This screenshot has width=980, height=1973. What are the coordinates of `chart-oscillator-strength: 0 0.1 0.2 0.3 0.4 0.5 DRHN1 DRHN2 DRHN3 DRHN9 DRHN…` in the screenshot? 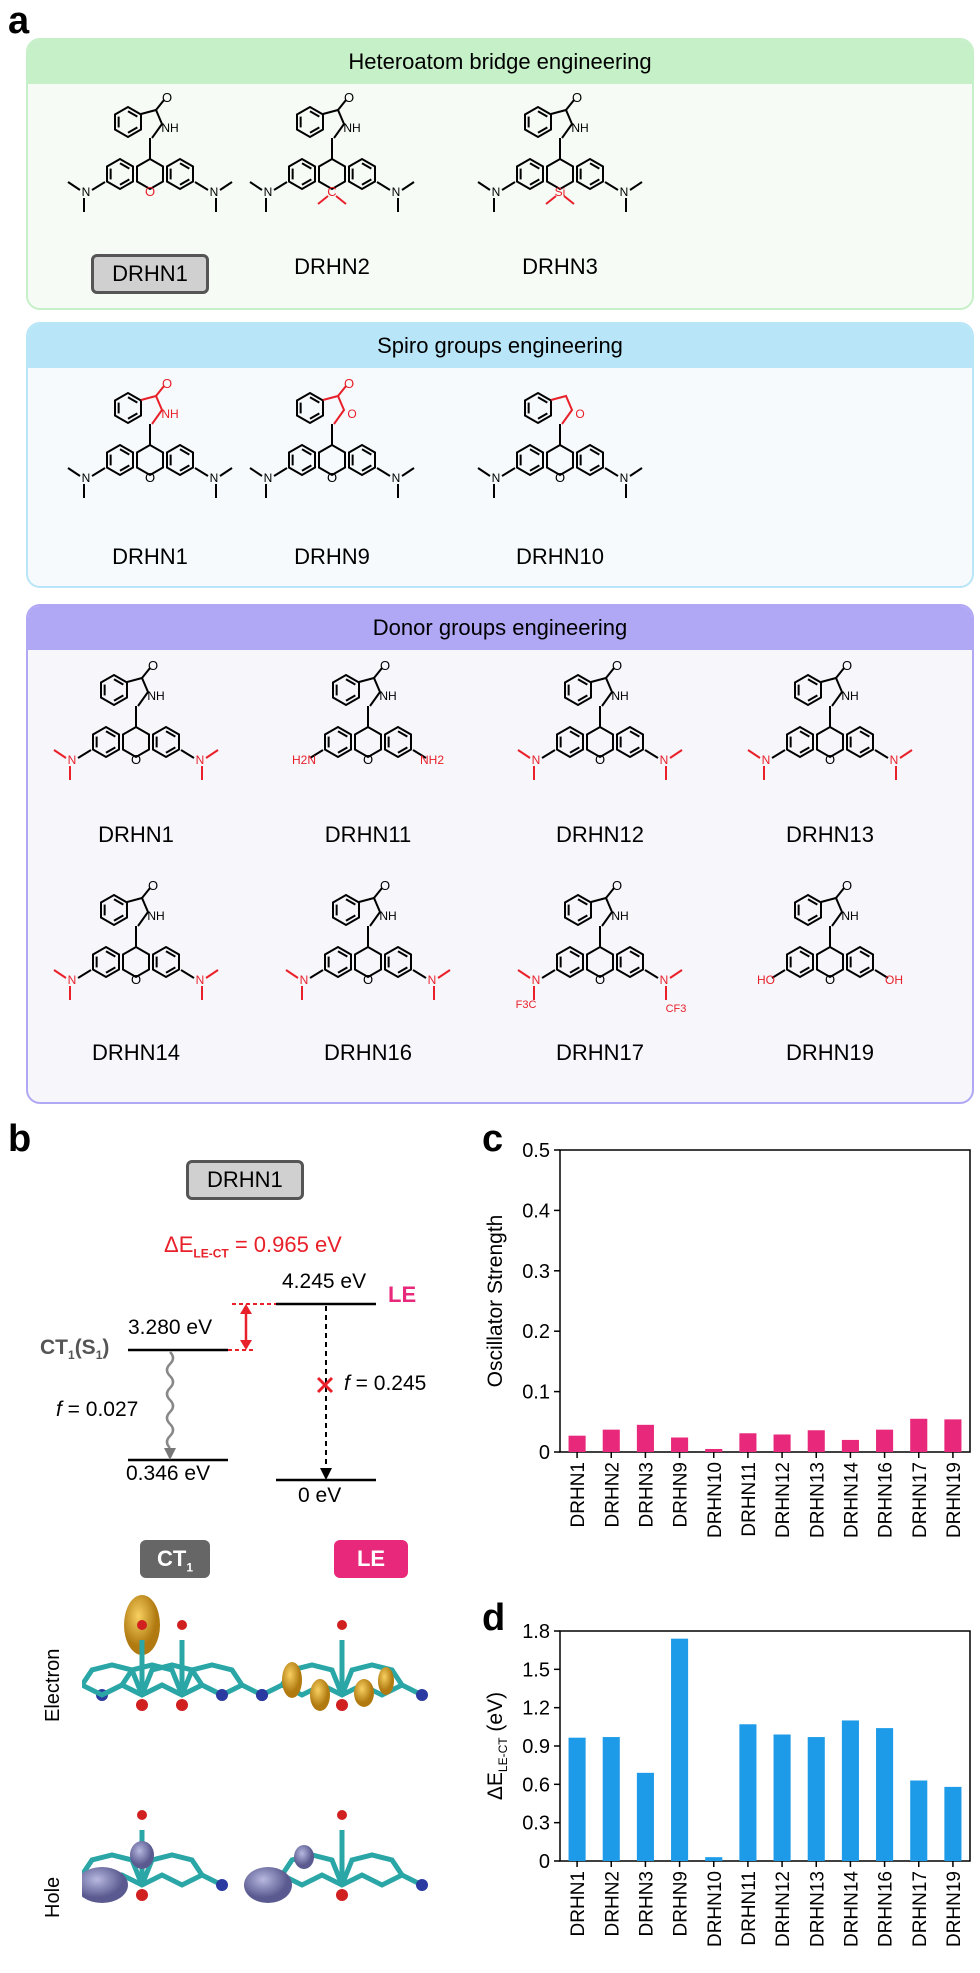 It's located at (727, 1339).